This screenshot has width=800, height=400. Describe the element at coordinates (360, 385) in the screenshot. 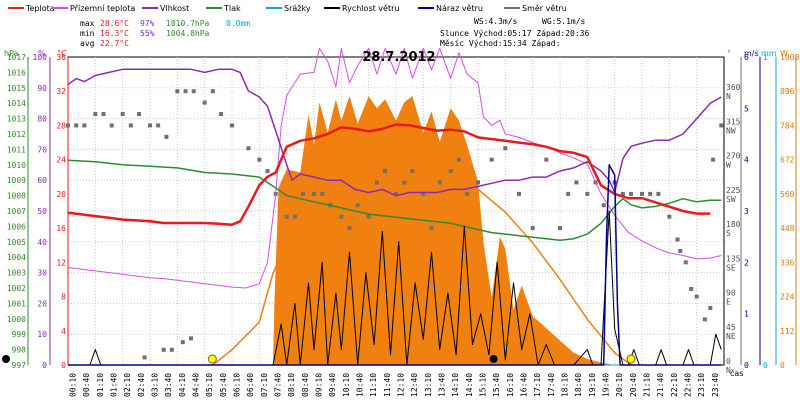

I see `tick-label-x: 10:40` at that location.